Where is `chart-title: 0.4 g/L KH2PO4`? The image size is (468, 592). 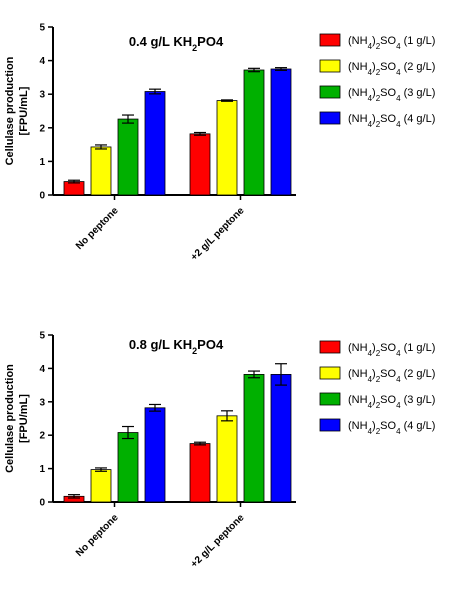 chart-title: 0.4 g/L KH2PO4 is located at coordinates (176, 43).